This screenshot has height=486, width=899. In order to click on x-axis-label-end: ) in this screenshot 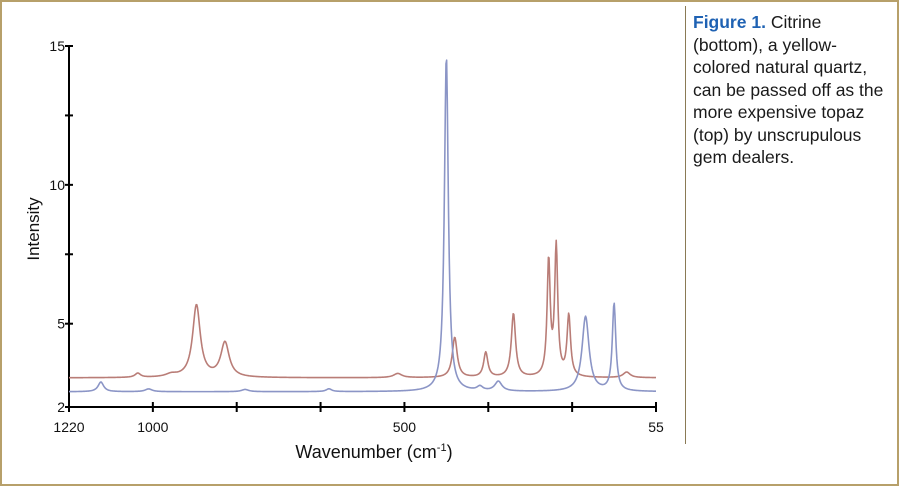, I will do `click(450, 452)`.